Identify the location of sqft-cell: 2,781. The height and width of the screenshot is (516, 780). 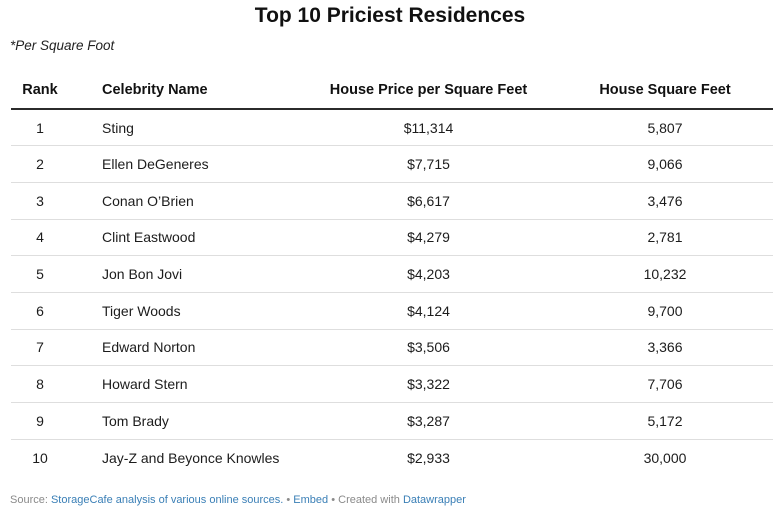
(665, 238).